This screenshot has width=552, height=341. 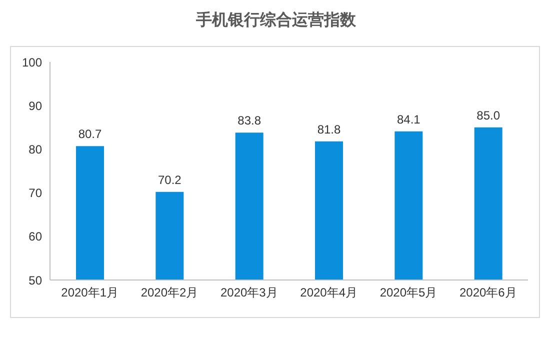 What do you see at coordinates (250, 121) in the screenshot?
I see `data-label: 83.8` at bounding box center [250, 121].